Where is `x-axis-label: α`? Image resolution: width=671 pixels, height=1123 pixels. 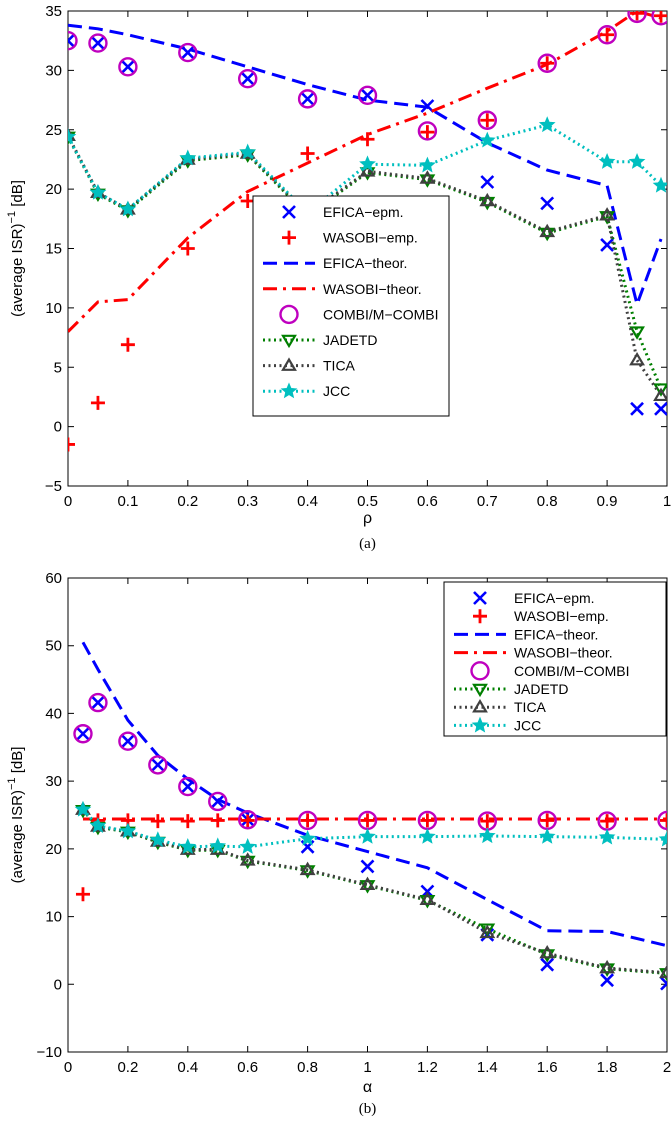 x-axis-label: α is located at coordinates (367, 1087).